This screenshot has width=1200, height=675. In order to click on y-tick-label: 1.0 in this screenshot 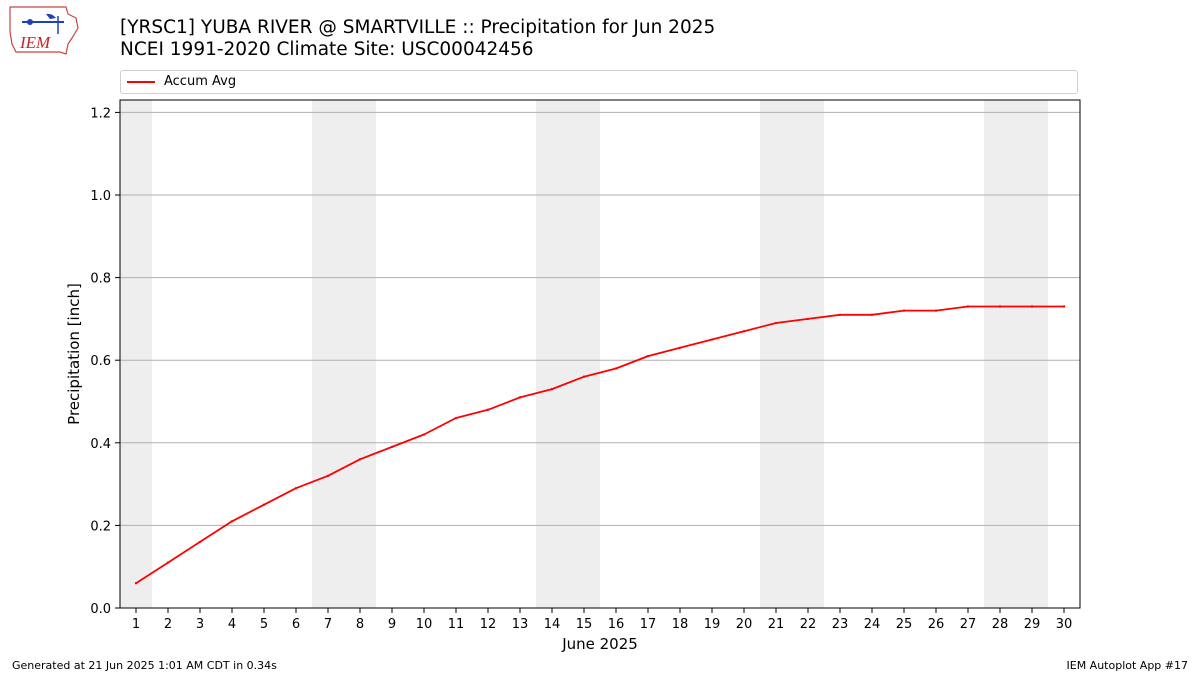, I will do `click(100, 196)`.